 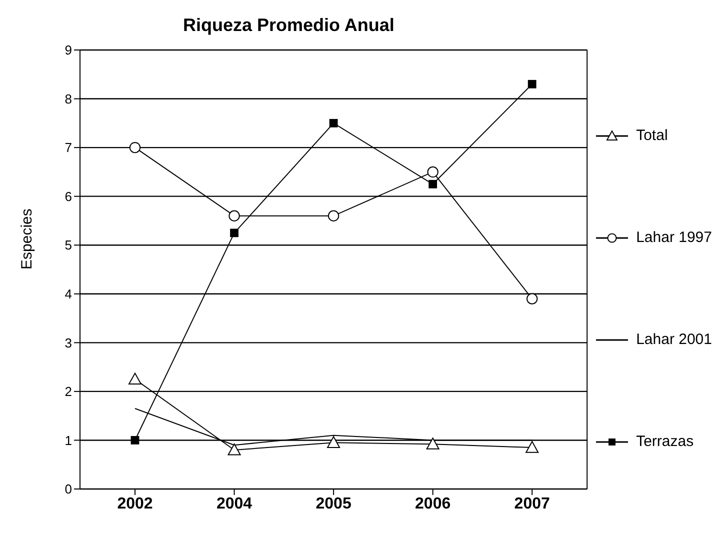 I want to click on y-tick-label: 0, so click(x=68, y=489).